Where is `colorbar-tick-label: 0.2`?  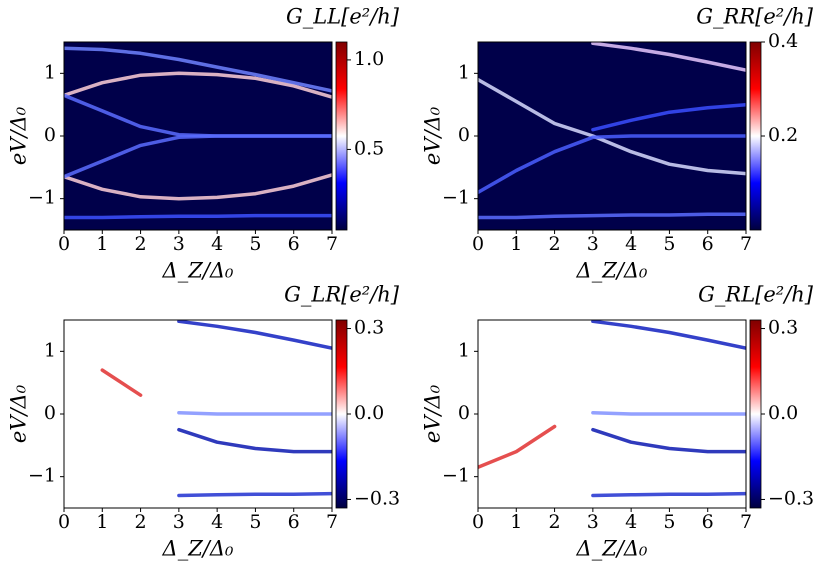 colorbar-tick-label: 0.2 is located at coordinates (783, 135).